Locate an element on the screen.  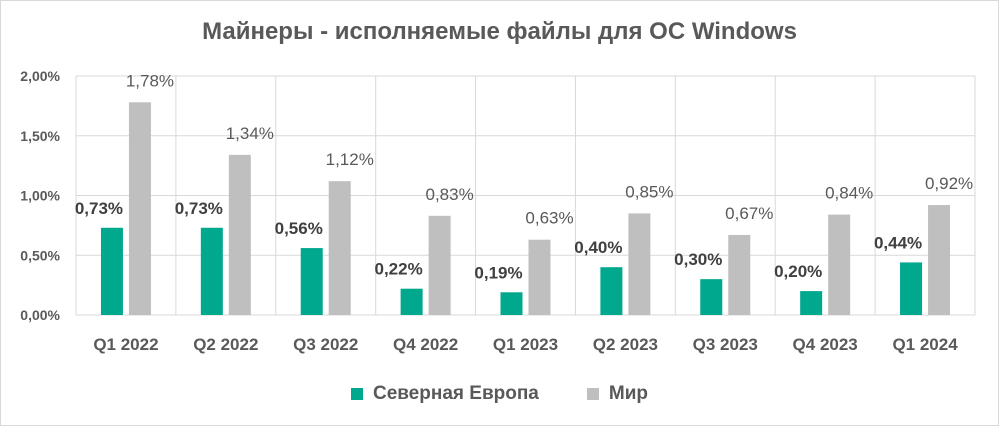
legend-swatch-world is located at coordinates (592, 394).